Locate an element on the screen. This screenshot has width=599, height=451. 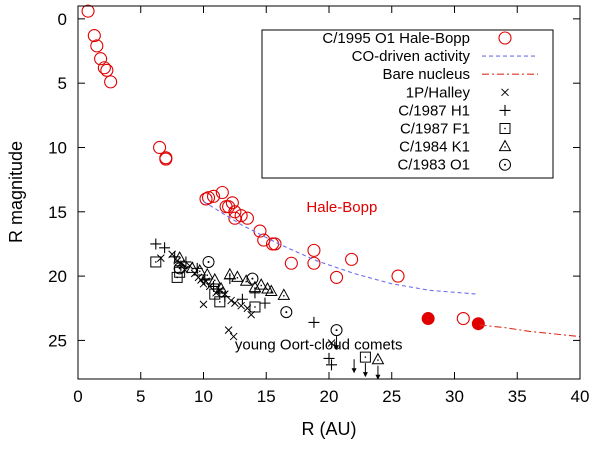
legend-label: C/1983 O1 is located at coordinates (433, 165).